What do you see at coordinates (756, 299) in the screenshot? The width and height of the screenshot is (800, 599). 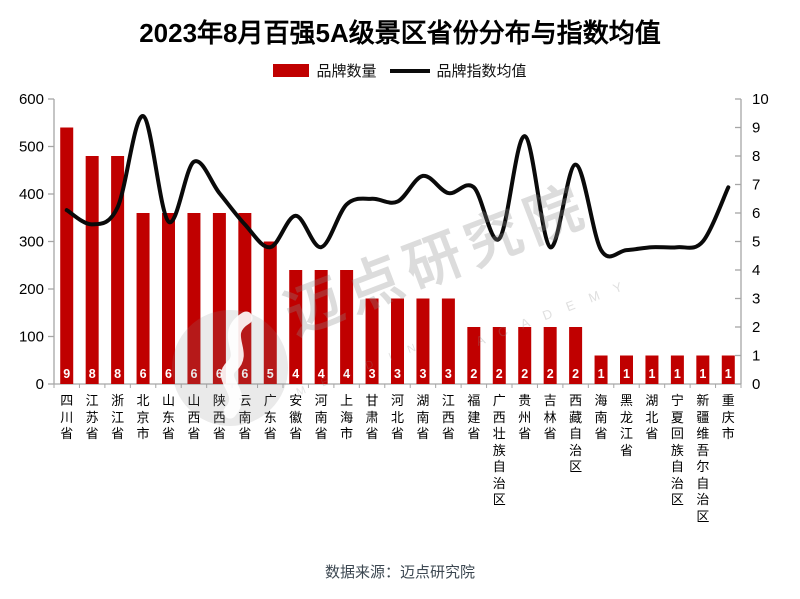 I see `y-right-tick-label: 3` at bounding box center [756, 299].